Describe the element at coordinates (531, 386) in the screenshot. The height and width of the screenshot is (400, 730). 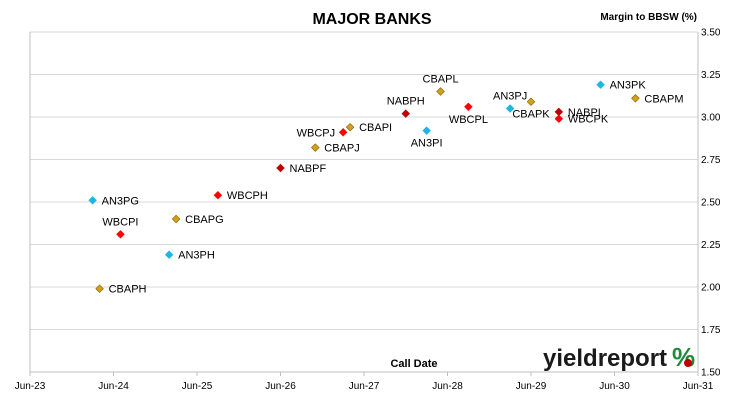
I see `x-tick-label: Jun-29` at that location.